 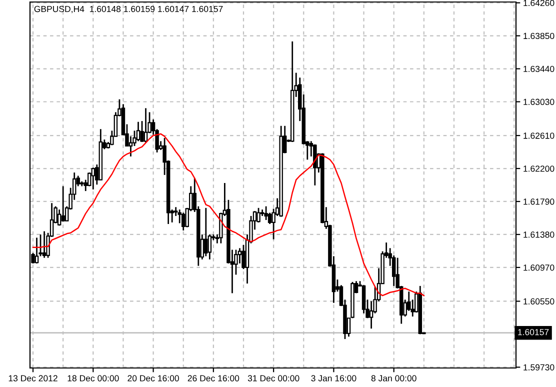 What do you see at coordinates (214, 378) in the screenshot?
I see `x-tick-label: 26 Dec 16:00` at bounding box center [214, 378].